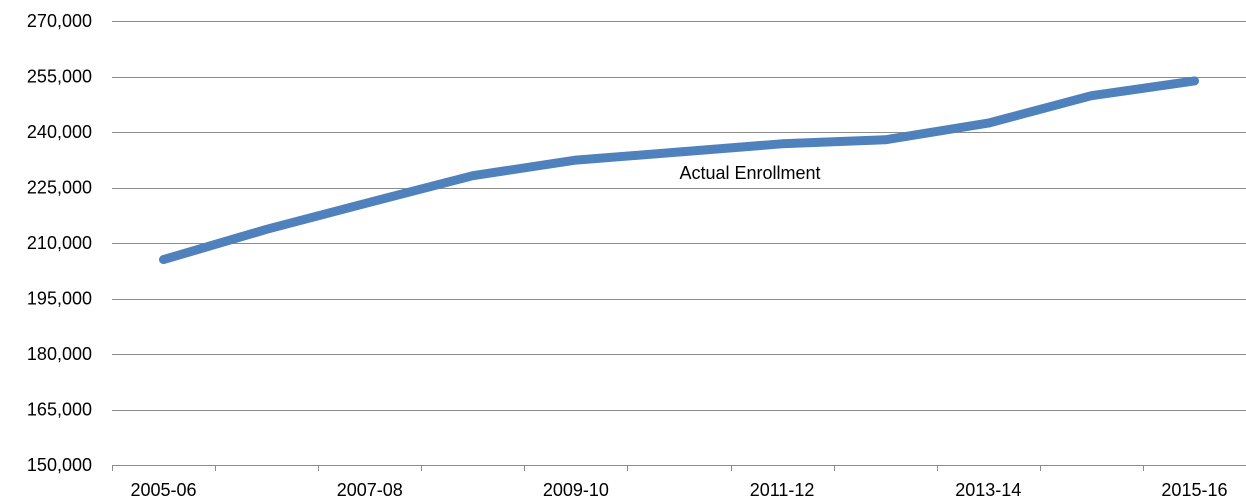  I want to click on y-tick-label: 180,000, so click(59, 354).